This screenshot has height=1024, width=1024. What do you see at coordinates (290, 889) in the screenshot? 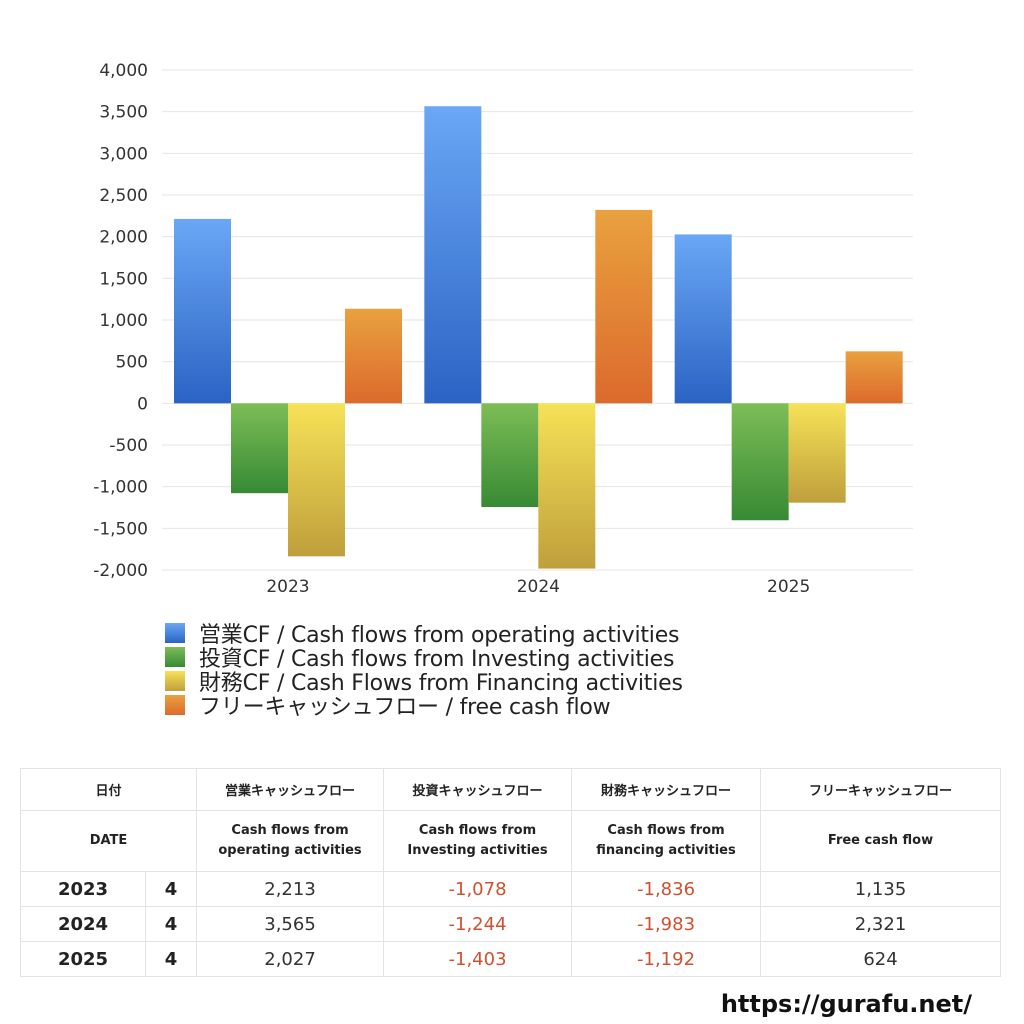
I see `row-operating: 2,213` at bounding box center [290, 889].